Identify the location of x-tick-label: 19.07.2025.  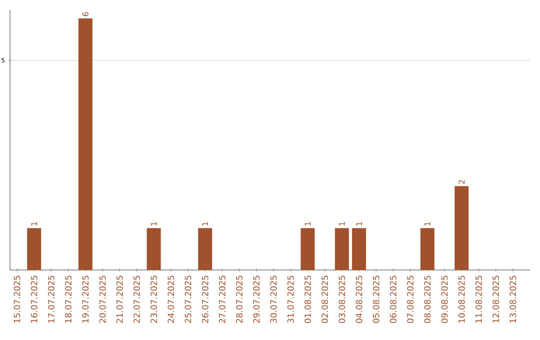
(85, 299).